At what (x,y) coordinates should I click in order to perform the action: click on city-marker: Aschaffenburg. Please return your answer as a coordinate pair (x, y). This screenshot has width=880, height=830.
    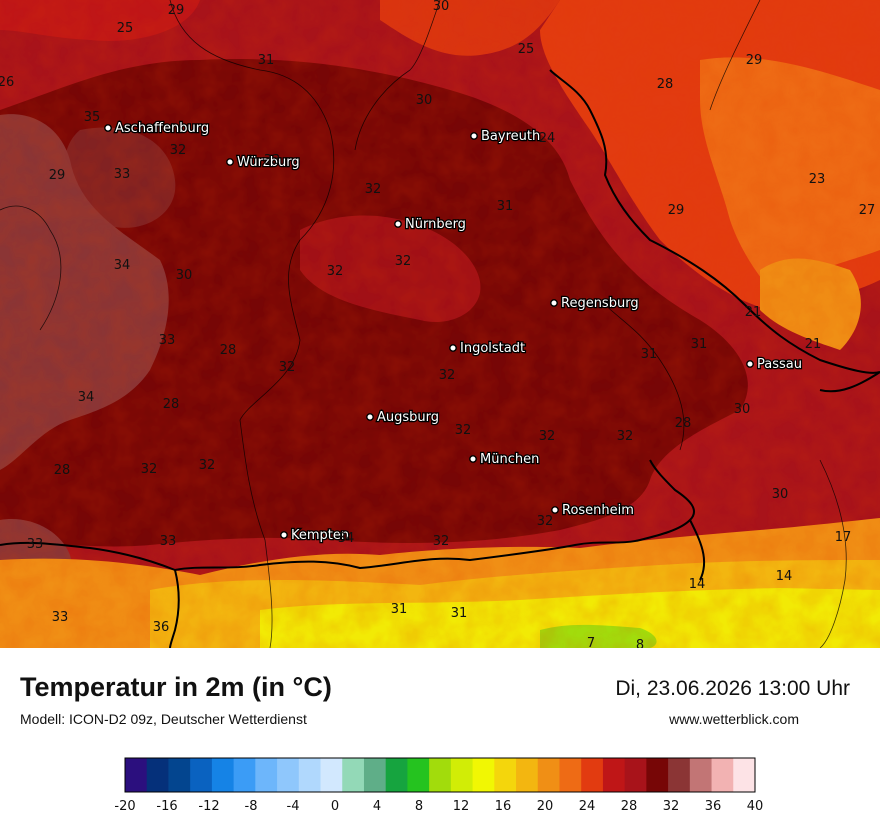
    Looking at the image, I should click on (157, 128).